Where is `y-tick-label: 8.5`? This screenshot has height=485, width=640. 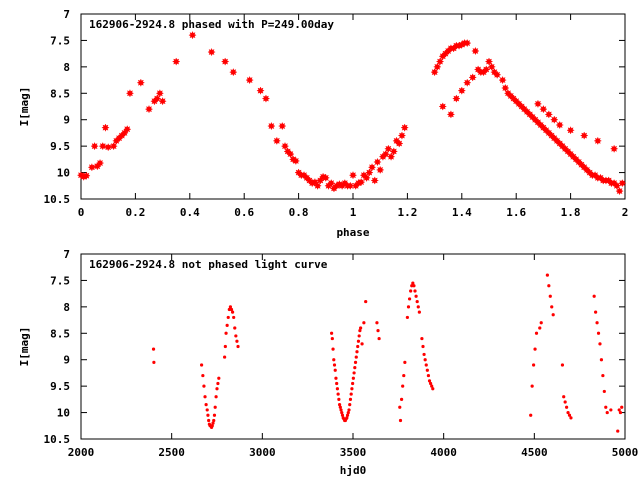 y-tick-label: 8.5 is located at coordinates (60, 93).